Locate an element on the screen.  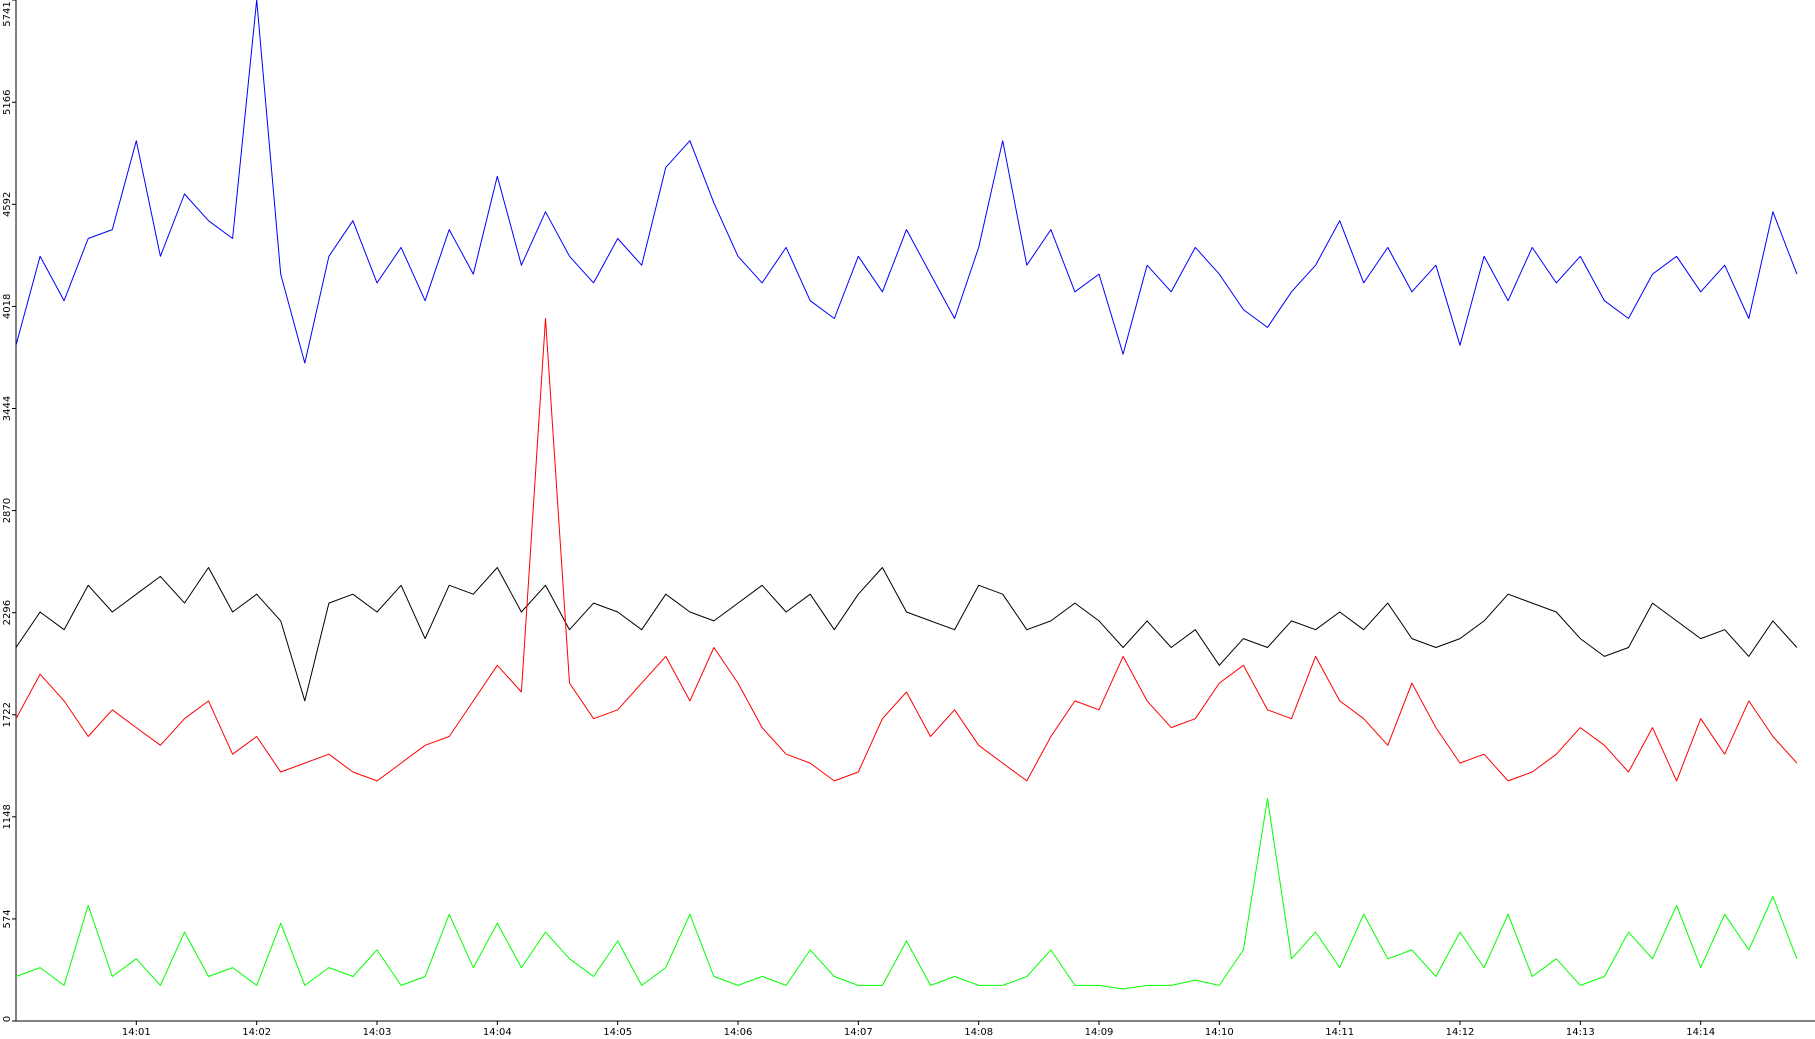
x-tick-label: 14:04 is located at coordinates (497, 1032).